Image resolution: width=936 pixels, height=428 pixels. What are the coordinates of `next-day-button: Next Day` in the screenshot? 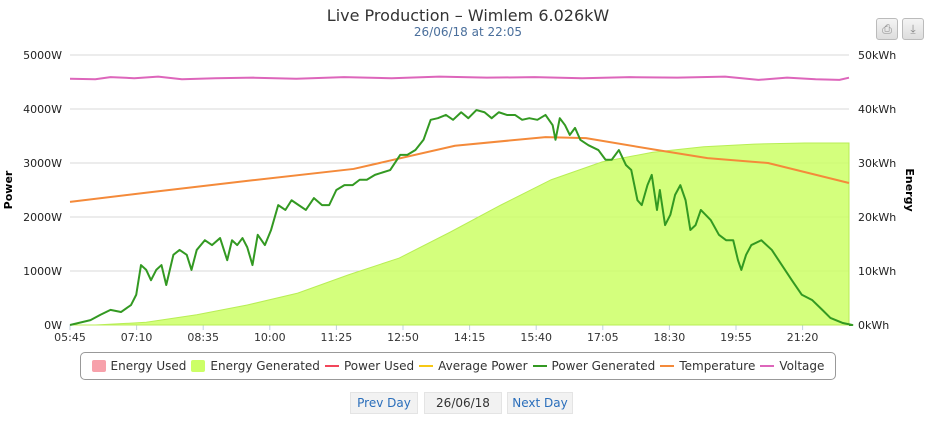 It's located at (540, 403).